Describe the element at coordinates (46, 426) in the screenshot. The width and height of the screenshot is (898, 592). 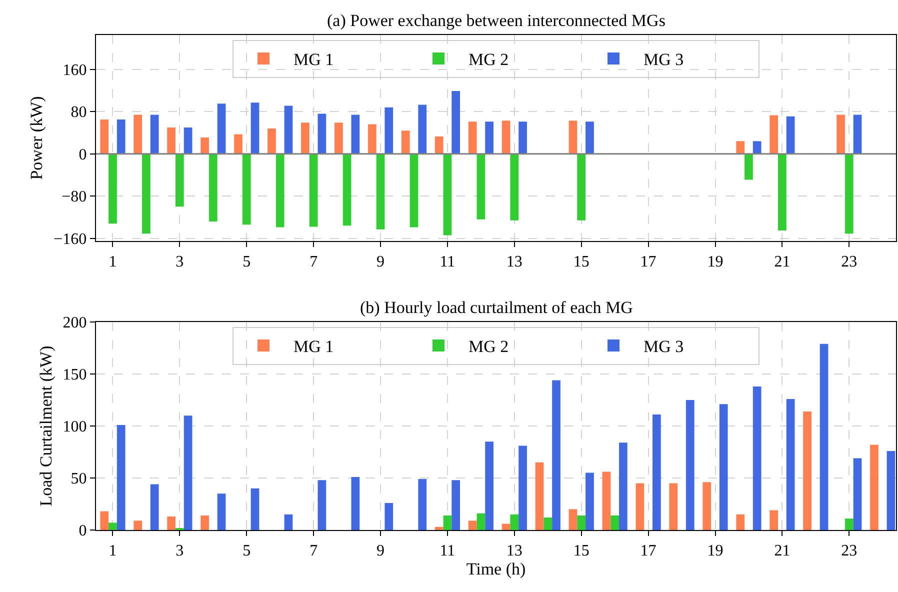
I see `y-axis-title: Load Curtailment (kW)` at that location.